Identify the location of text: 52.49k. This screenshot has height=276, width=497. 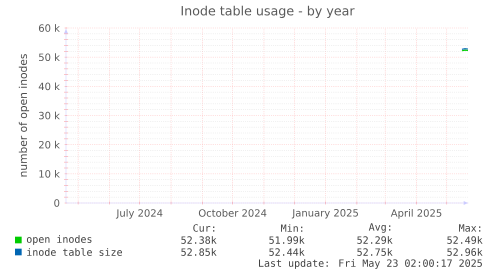
(465, 240).